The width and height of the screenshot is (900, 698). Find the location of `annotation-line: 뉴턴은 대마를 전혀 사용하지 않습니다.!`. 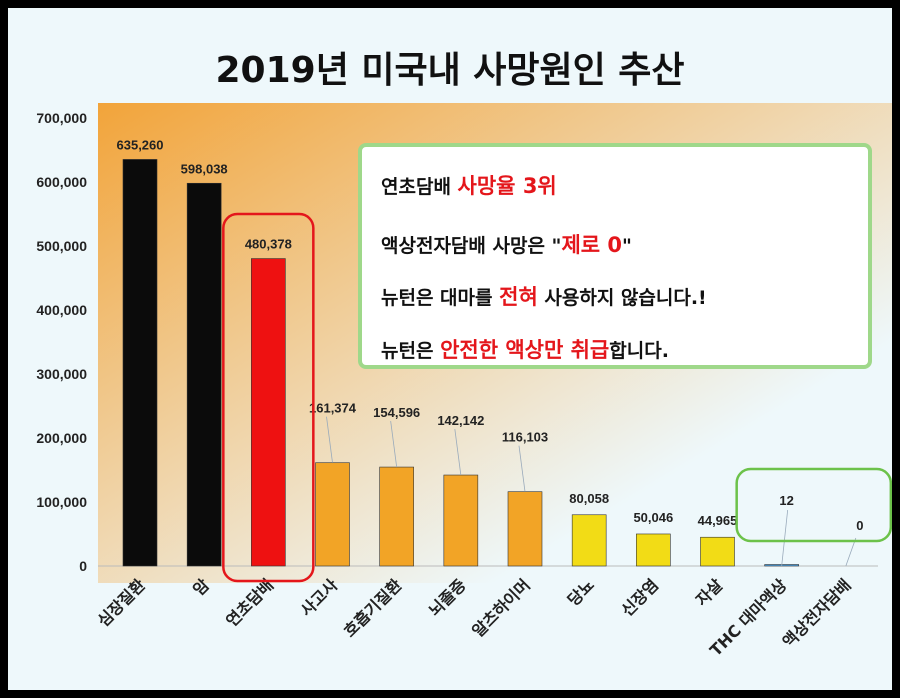

annotation-line: 뉴턴은 대마를 전혀 사용하지 않습니다.! is located at coordinates (544, 297).